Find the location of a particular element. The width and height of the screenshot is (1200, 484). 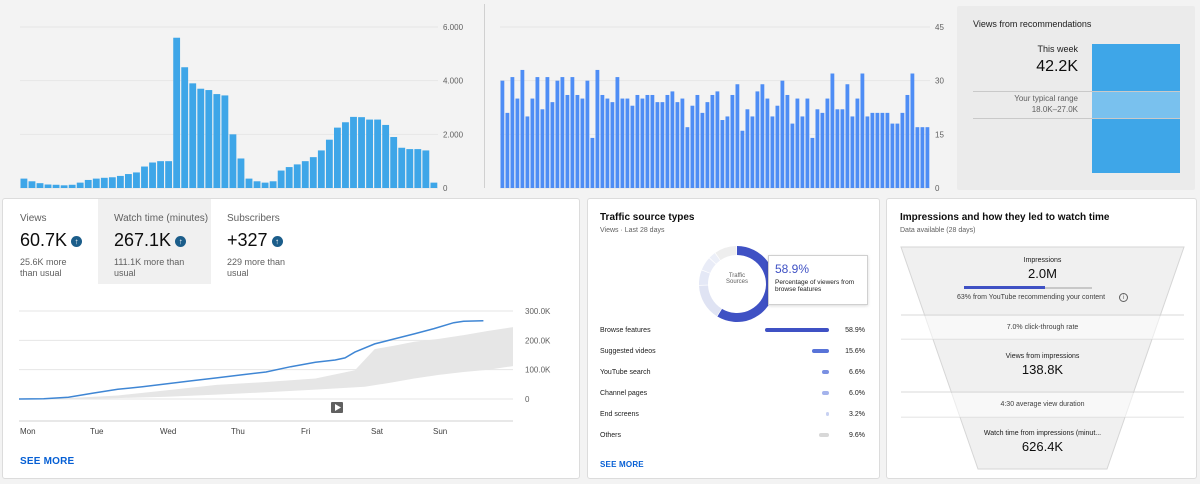

traffic-source-row: Suggested videos 15.6% is located at coordinates (732, 358).